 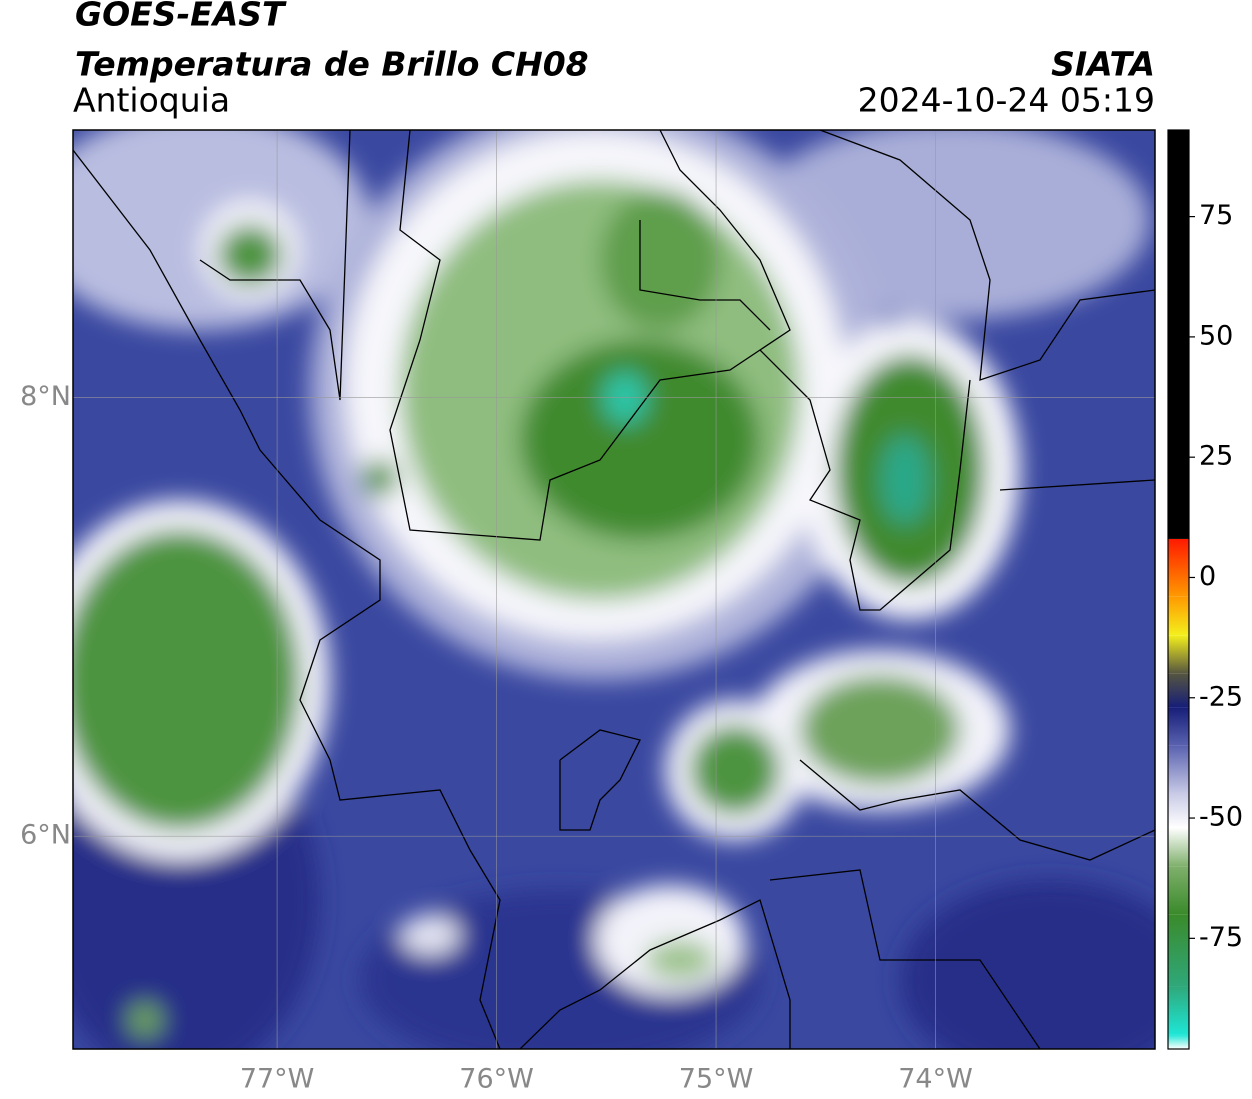 What do you see at coordinates (151, 100) in the screenshot?
I see `region: Antioquia` at bounding box center [151, 100].